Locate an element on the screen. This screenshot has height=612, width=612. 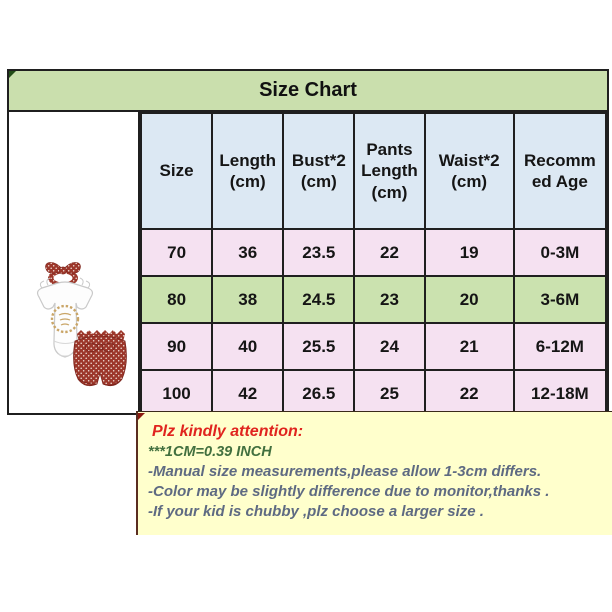
header-length: Length (cm) is located at coordinates (248, 171).